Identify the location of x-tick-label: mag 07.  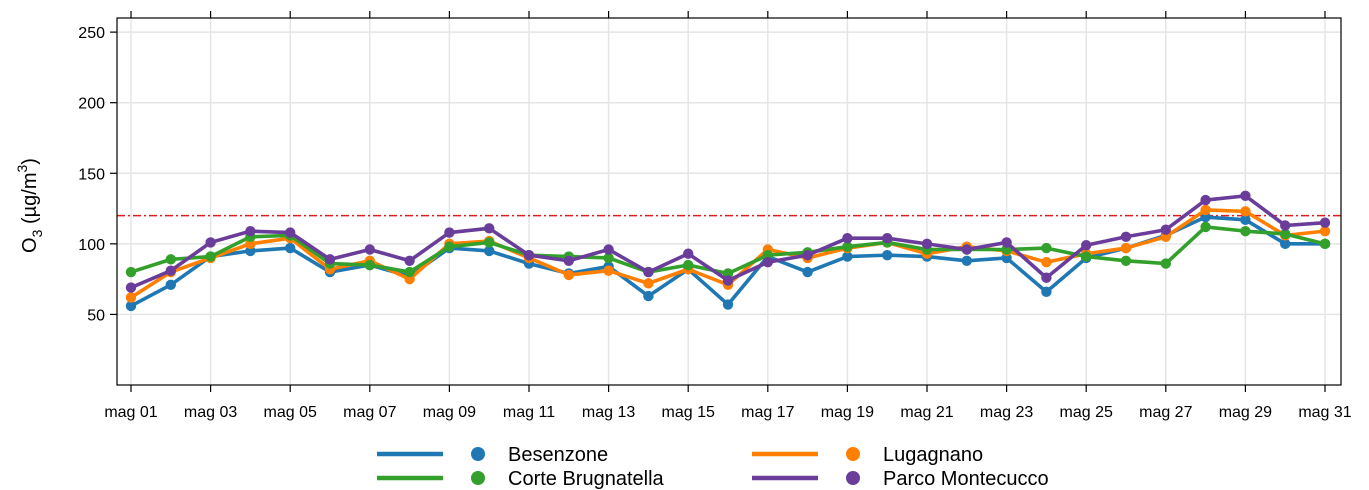
(369, 412).